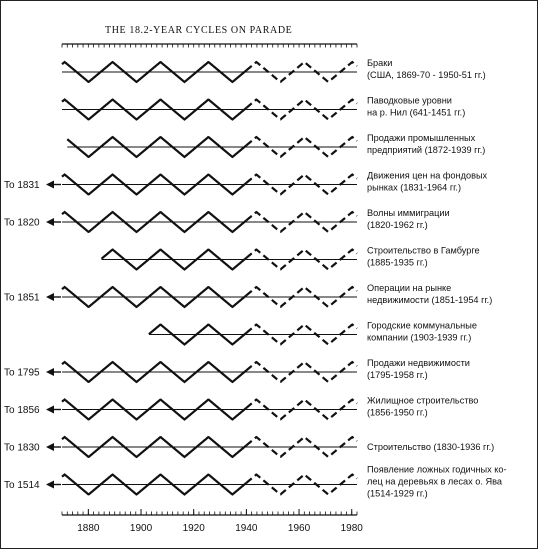 This screenshot has height=549, width=538. What do you see at coordinates (22, 185) in the screenshot?
I see `series-to-label: To 1831` at bounding box center [22, 185].